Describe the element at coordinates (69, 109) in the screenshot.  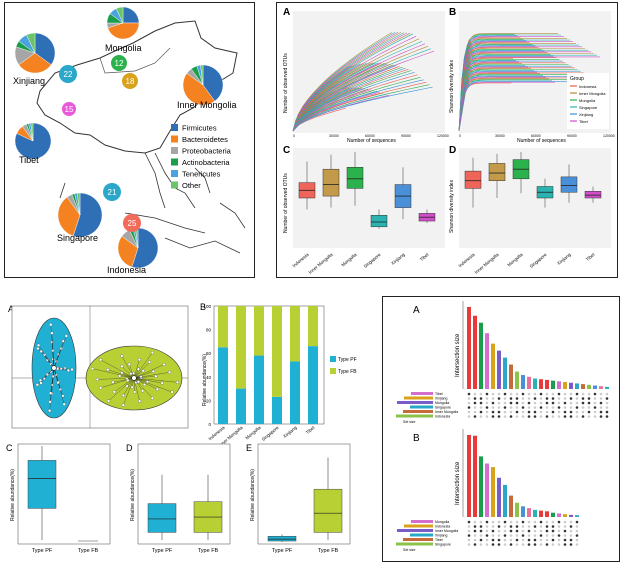
I see `sample-count-badge: 15` at that location.